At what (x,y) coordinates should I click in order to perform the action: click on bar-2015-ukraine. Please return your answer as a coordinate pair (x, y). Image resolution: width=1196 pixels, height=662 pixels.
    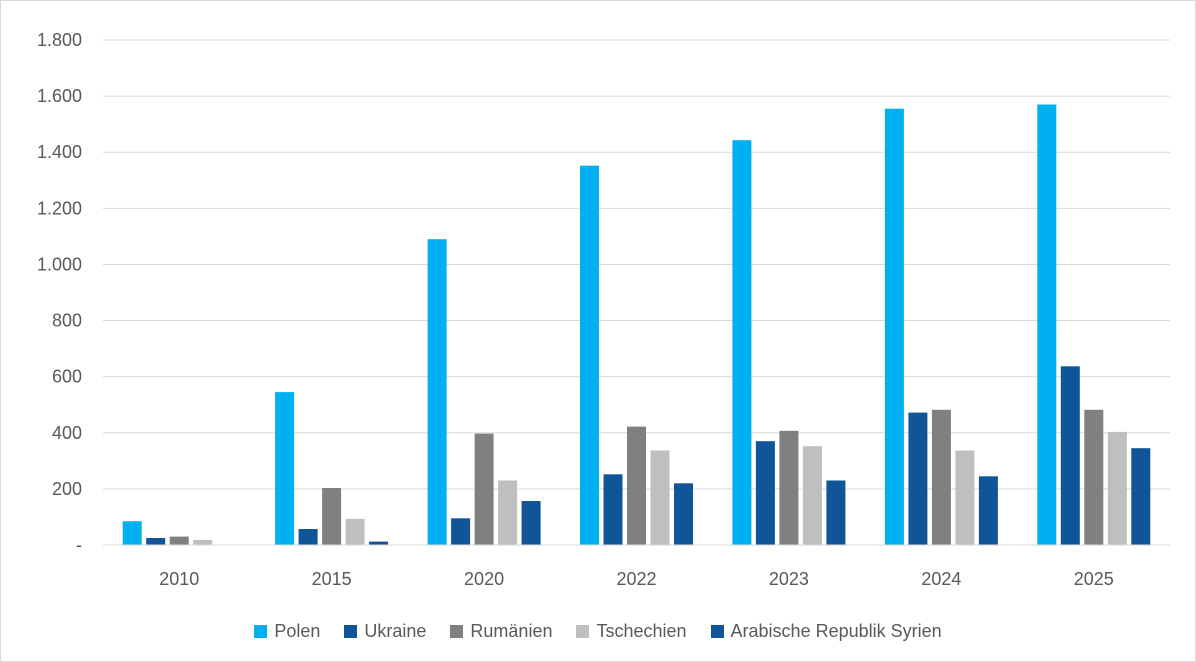
    Looking at the image, I should click on (308, 537).